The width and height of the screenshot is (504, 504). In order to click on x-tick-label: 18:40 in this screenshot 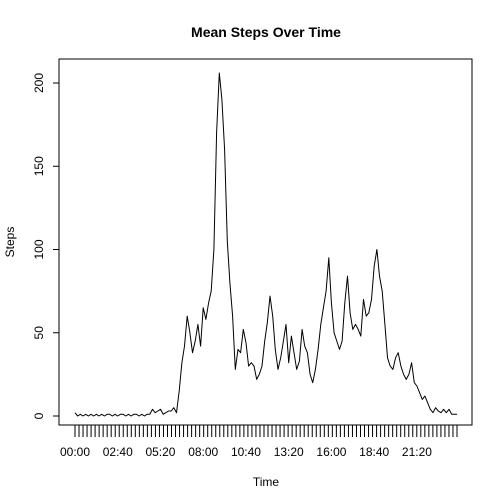, I will do `click(374, 452)`.